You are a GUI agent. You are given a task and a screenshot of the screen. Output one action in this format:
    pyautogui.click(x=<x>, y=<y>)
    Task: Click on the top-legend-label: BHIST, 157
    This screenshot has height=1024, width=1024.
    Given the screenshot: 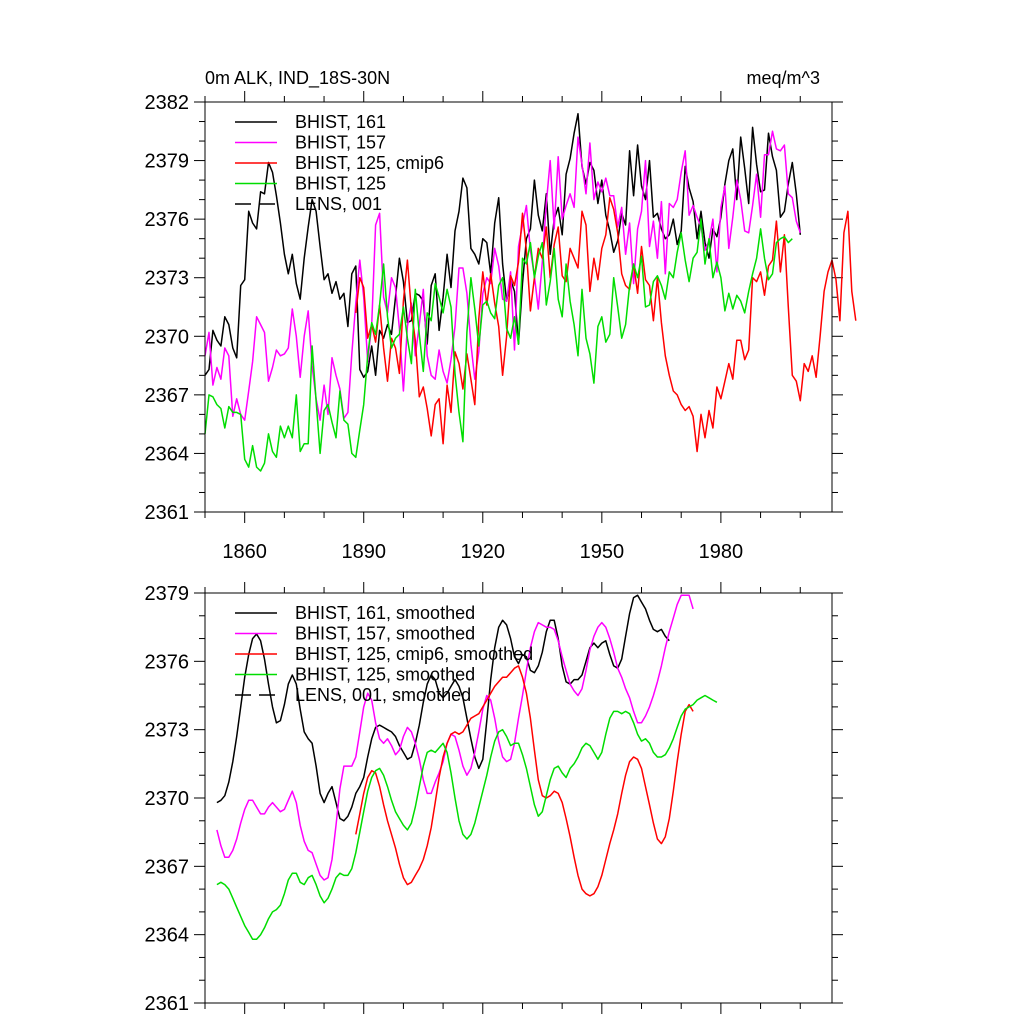 What is the action you would take?
    pyautogui.click(x=340, y=143)
    